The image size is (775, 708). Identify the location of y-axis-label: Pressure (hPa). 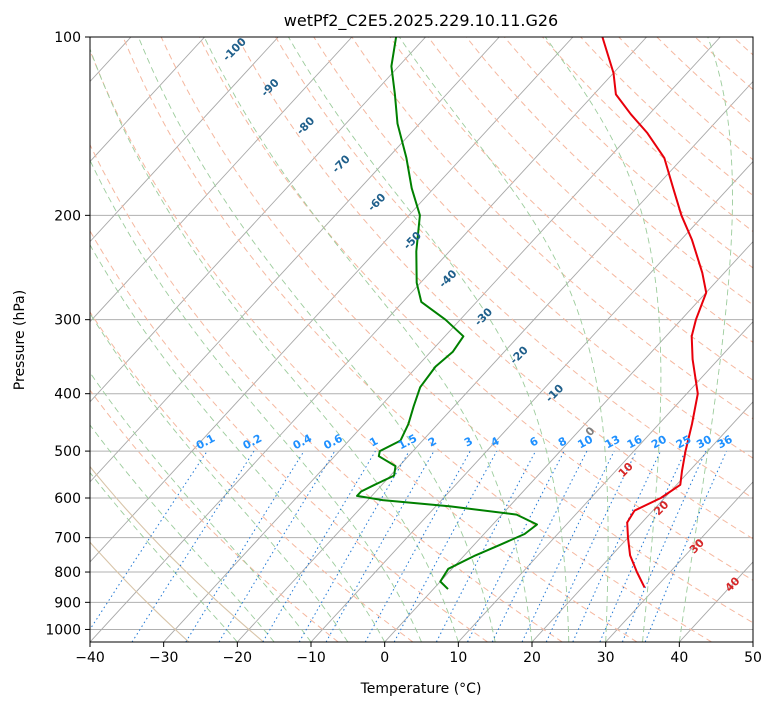
(20, 340).